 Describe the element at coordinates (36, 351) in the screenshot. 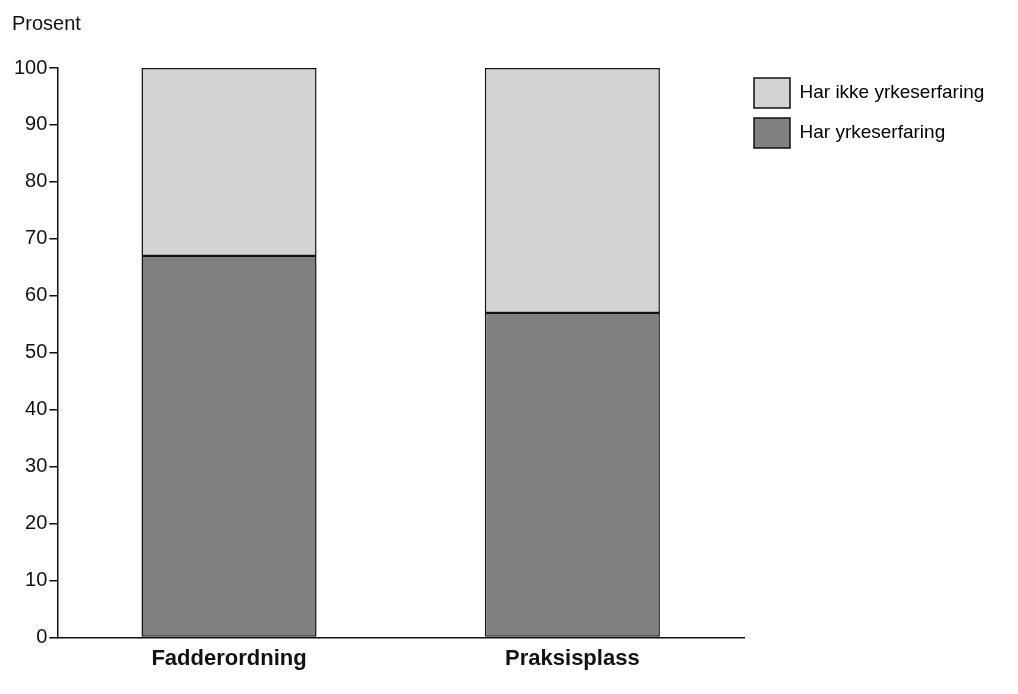

I see `y-tick-label: 50` at that location.